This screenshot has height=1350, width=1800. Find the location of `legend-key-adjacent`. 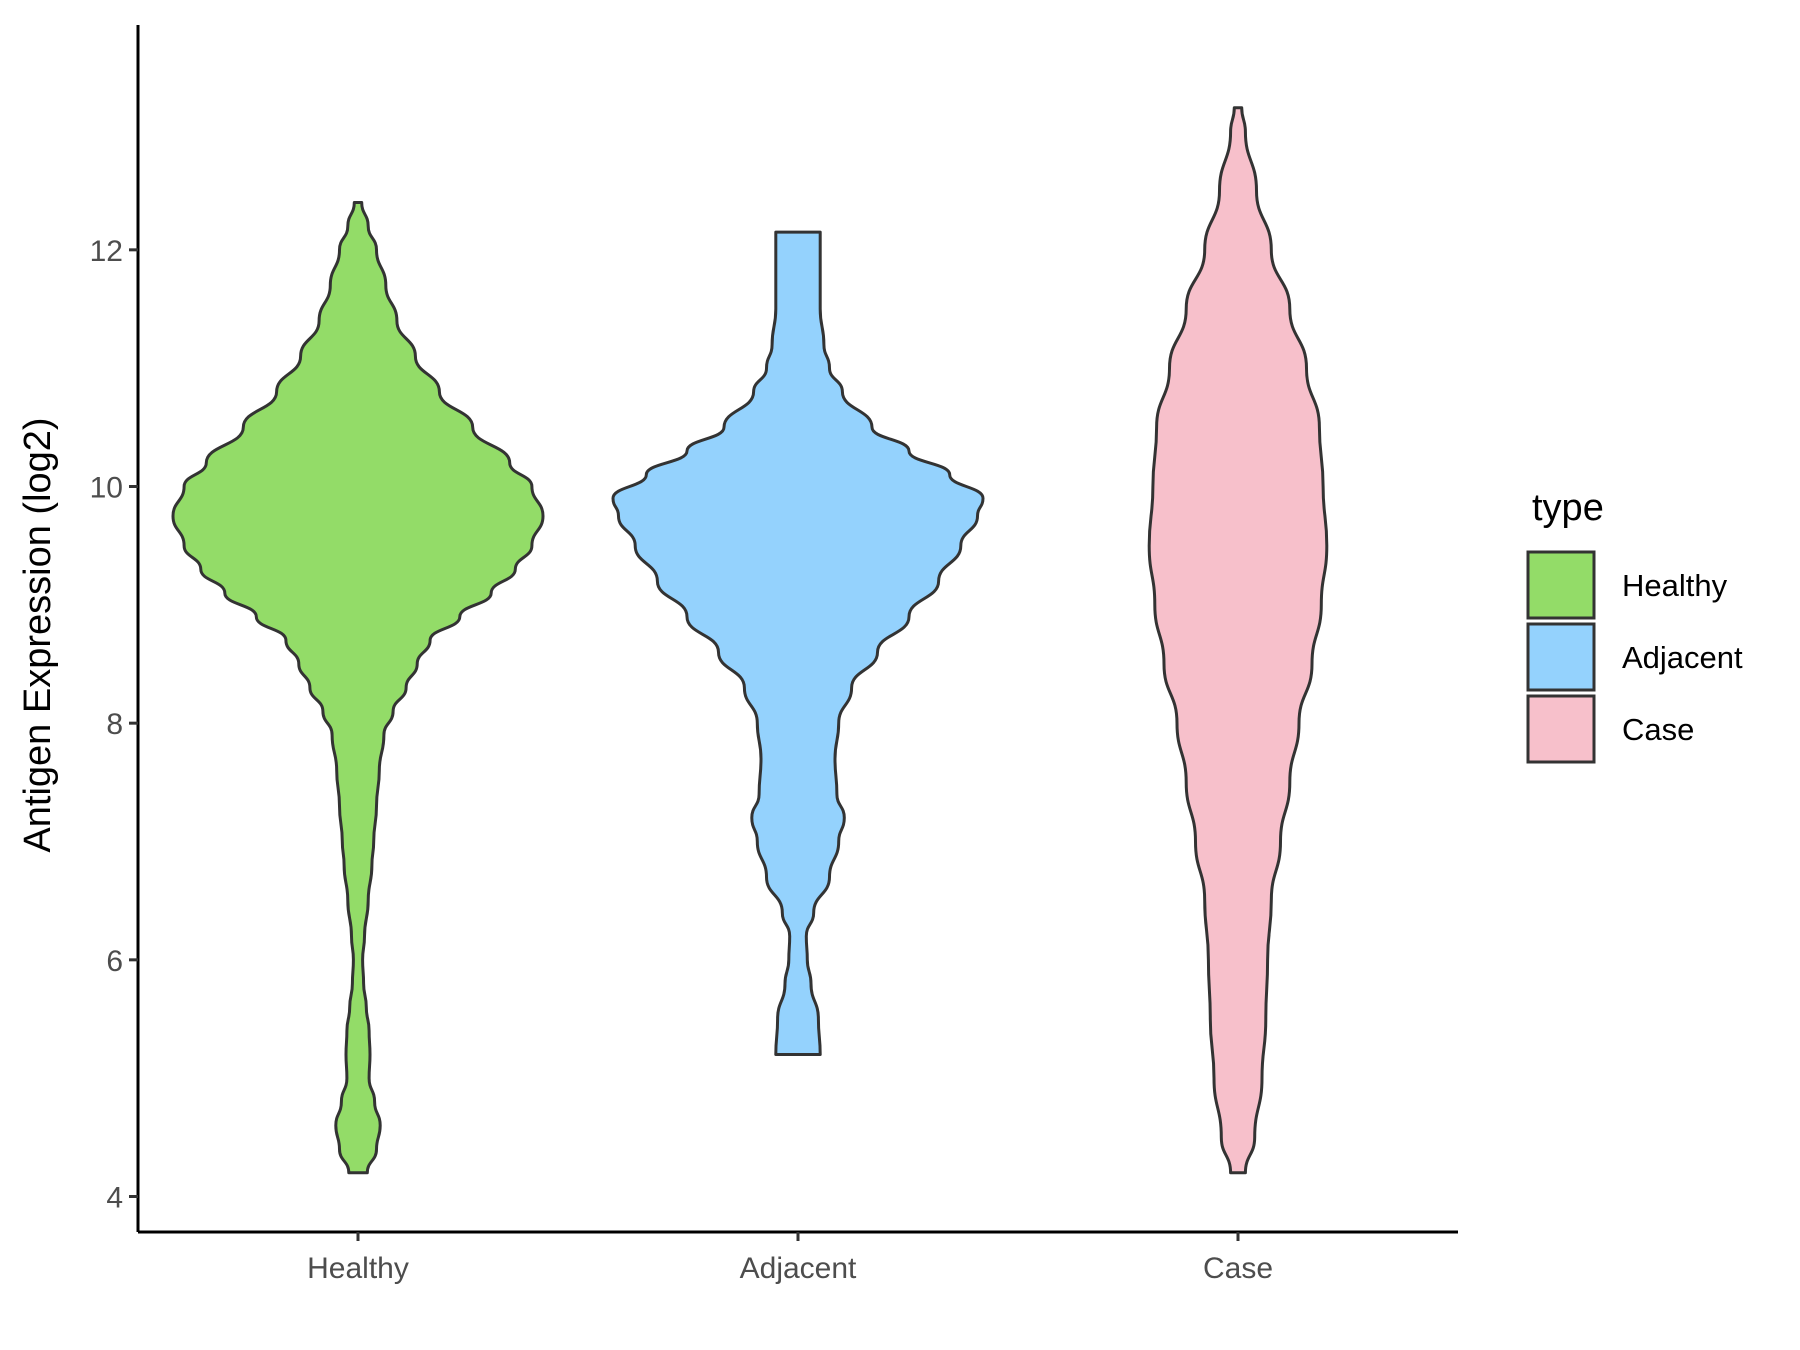

legend-key-adjacent is located at coordinates (1561, 657).